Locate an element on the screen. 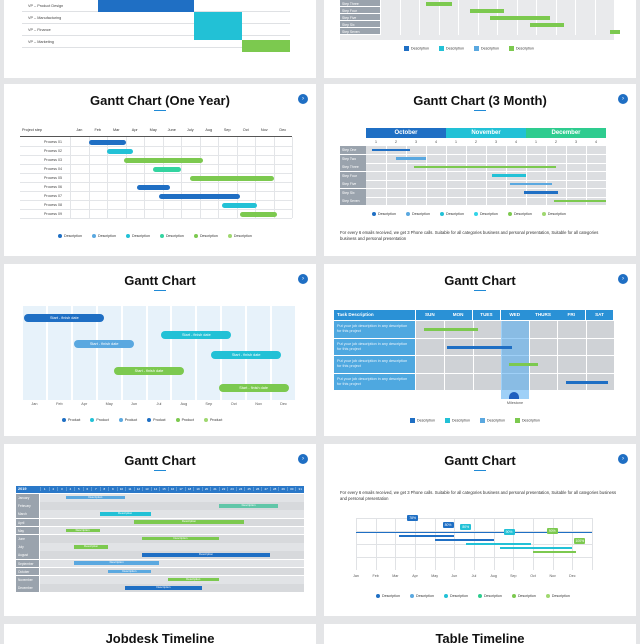 The height and width of the screenshot is (644, 640). axis-label: Jan is located at coordinates (34, 404).